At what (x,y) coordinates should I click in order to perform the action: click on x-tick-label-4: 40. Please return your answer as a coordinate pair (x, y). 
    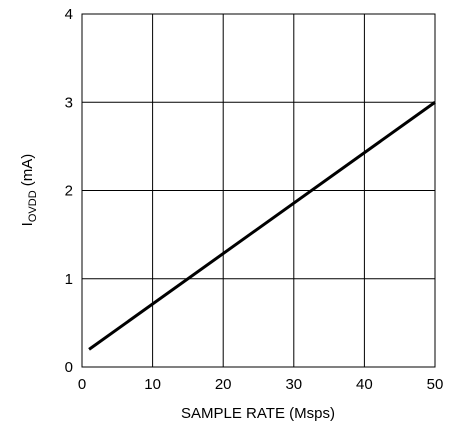
    Looking at the image, I should click on (364, 384).